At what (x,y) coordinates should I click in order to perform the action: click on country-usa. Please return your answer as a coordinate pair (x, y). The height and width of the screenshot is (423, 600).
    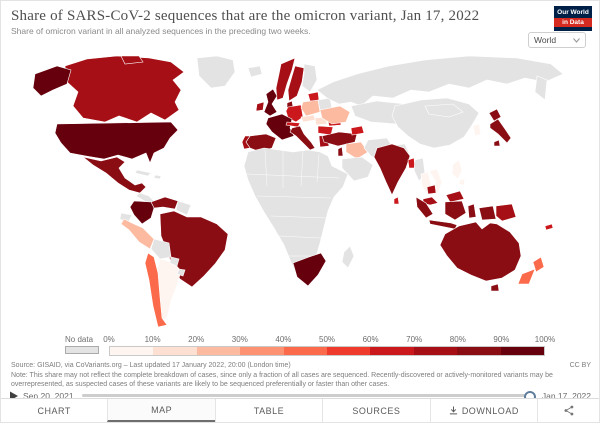
    Looking at the image, I should click on (116, 142).